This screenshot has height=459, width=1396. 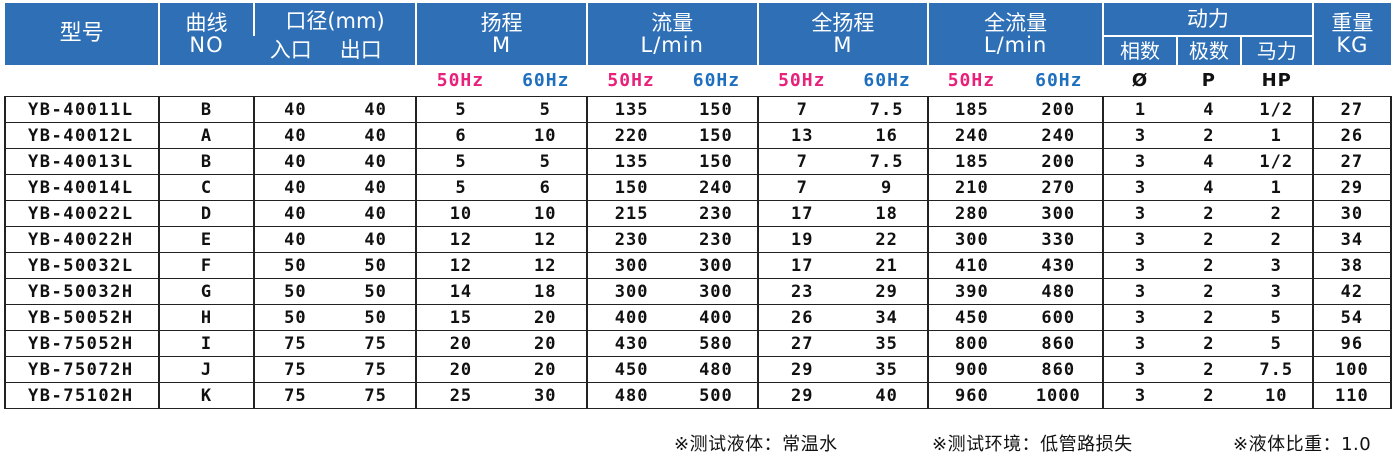 What do you see at coordinates (971, 265) in the screenshot?
I see `cell-total-flow-50hz: 410` at bounding box center [971, 265].